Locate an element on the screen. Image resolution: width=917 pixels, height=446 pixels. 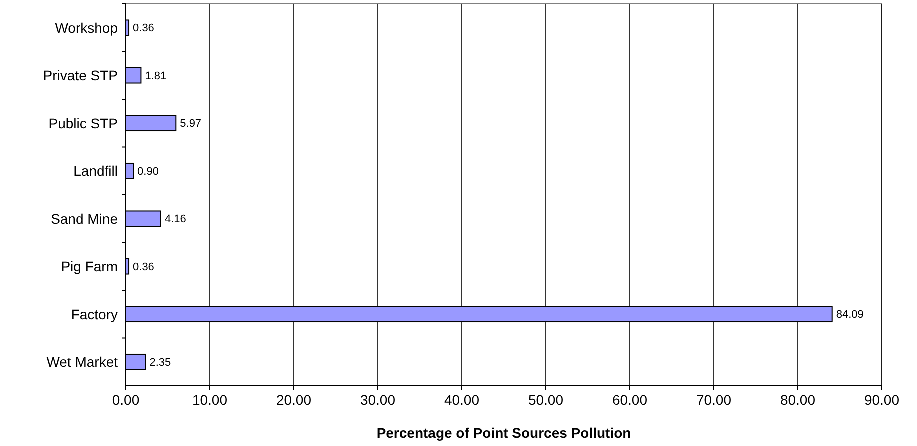
x-tick-label: 0.00 is located at coordinates (126, 400).